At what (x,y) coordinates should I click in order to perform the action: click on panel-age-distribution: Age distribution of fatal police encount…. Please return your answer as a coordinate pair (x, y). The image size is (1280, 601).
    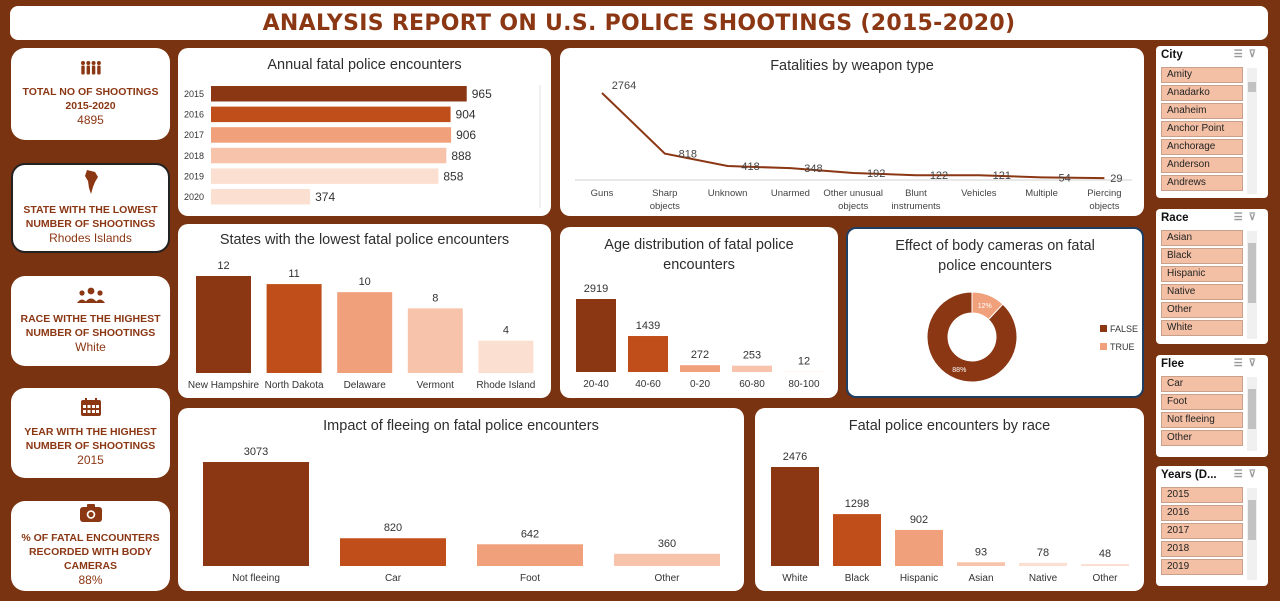
    Looking at the image, I should click on (699, 312).